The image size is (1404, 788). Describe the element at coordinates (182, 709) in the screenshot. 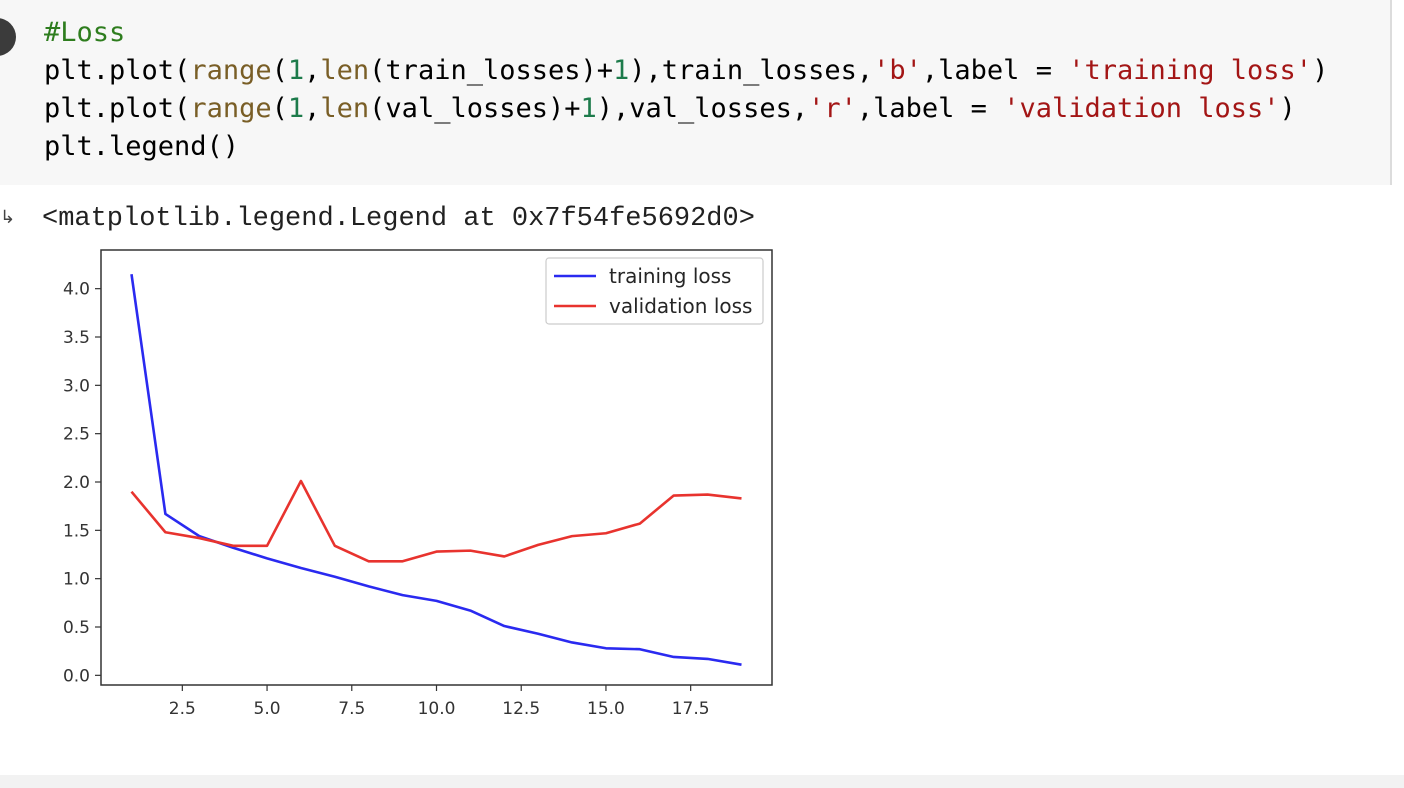

I see `x-tick-label: 2.5` at that location.